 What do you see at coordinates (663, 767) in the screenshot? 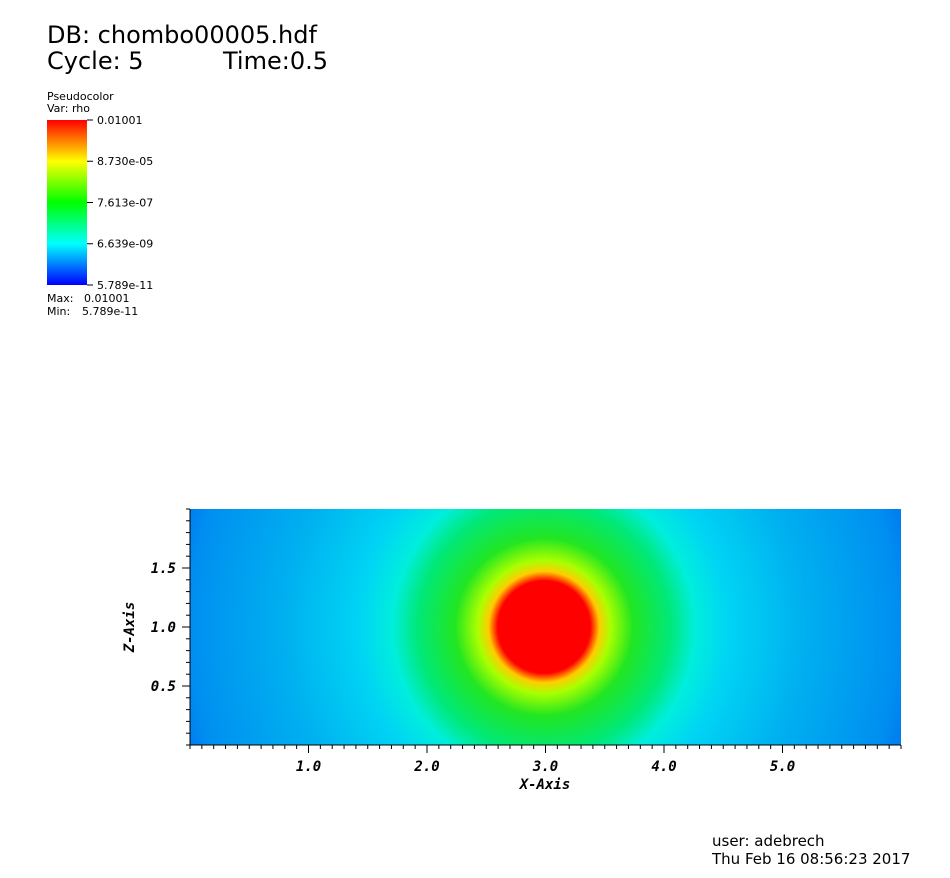
I see `x-tick-label: 4.0` at bounding box center [663, 767].